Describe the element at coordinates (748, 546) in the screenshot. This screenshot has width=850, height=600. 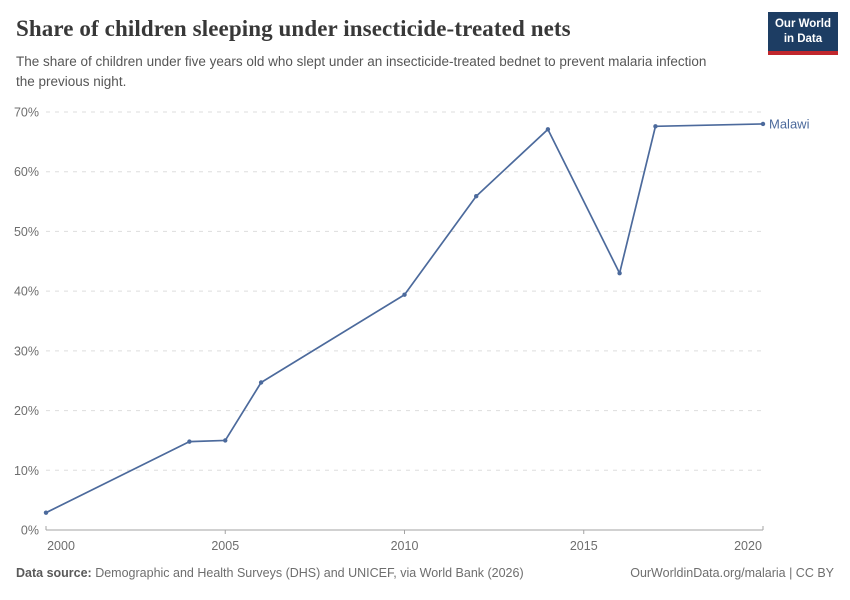
I see `x-axis-tick-label: 2020` at that location.